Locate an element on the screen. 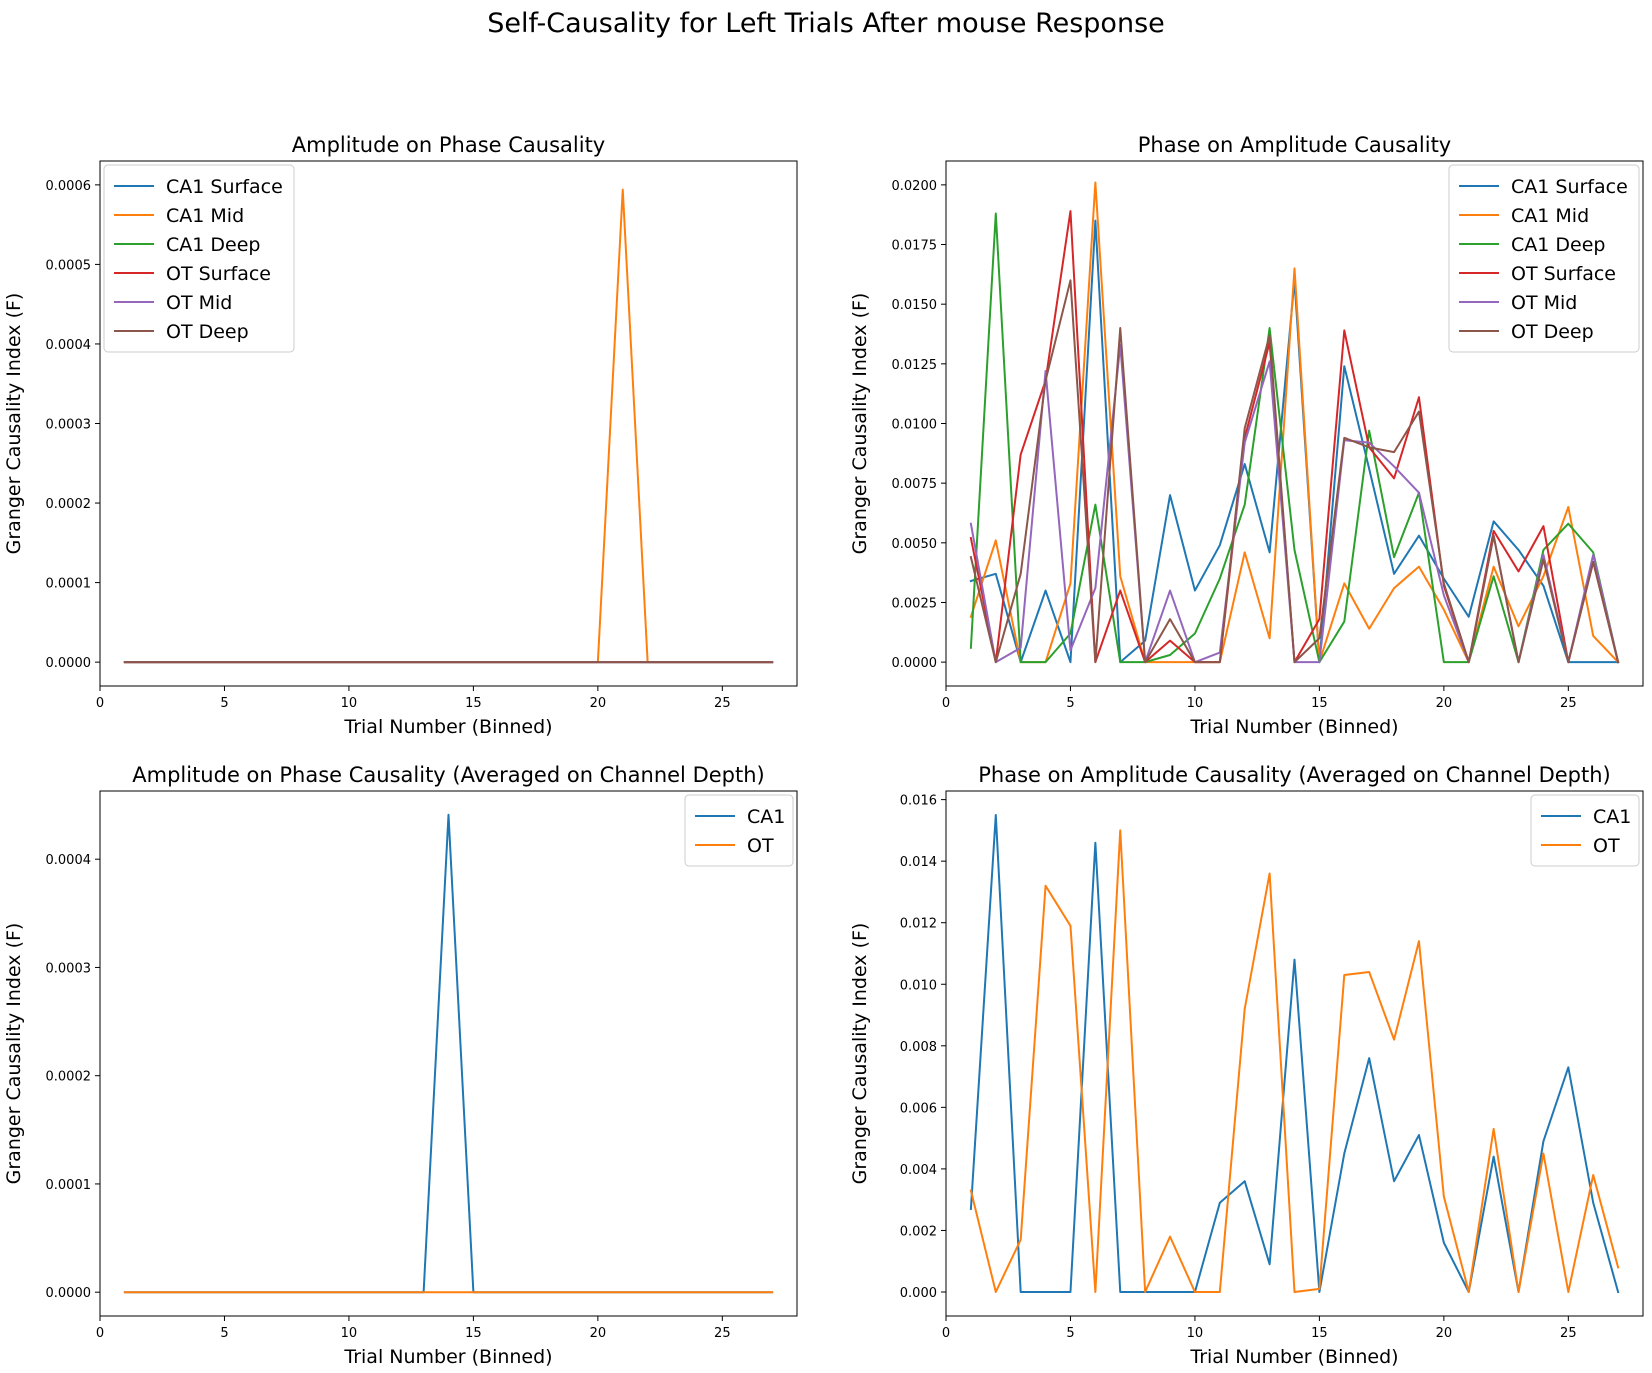 The width and height of the screenshot is (1652, 1373). chart-title: Phase on Amplitude Causality is located at coordinates (1294, 145).